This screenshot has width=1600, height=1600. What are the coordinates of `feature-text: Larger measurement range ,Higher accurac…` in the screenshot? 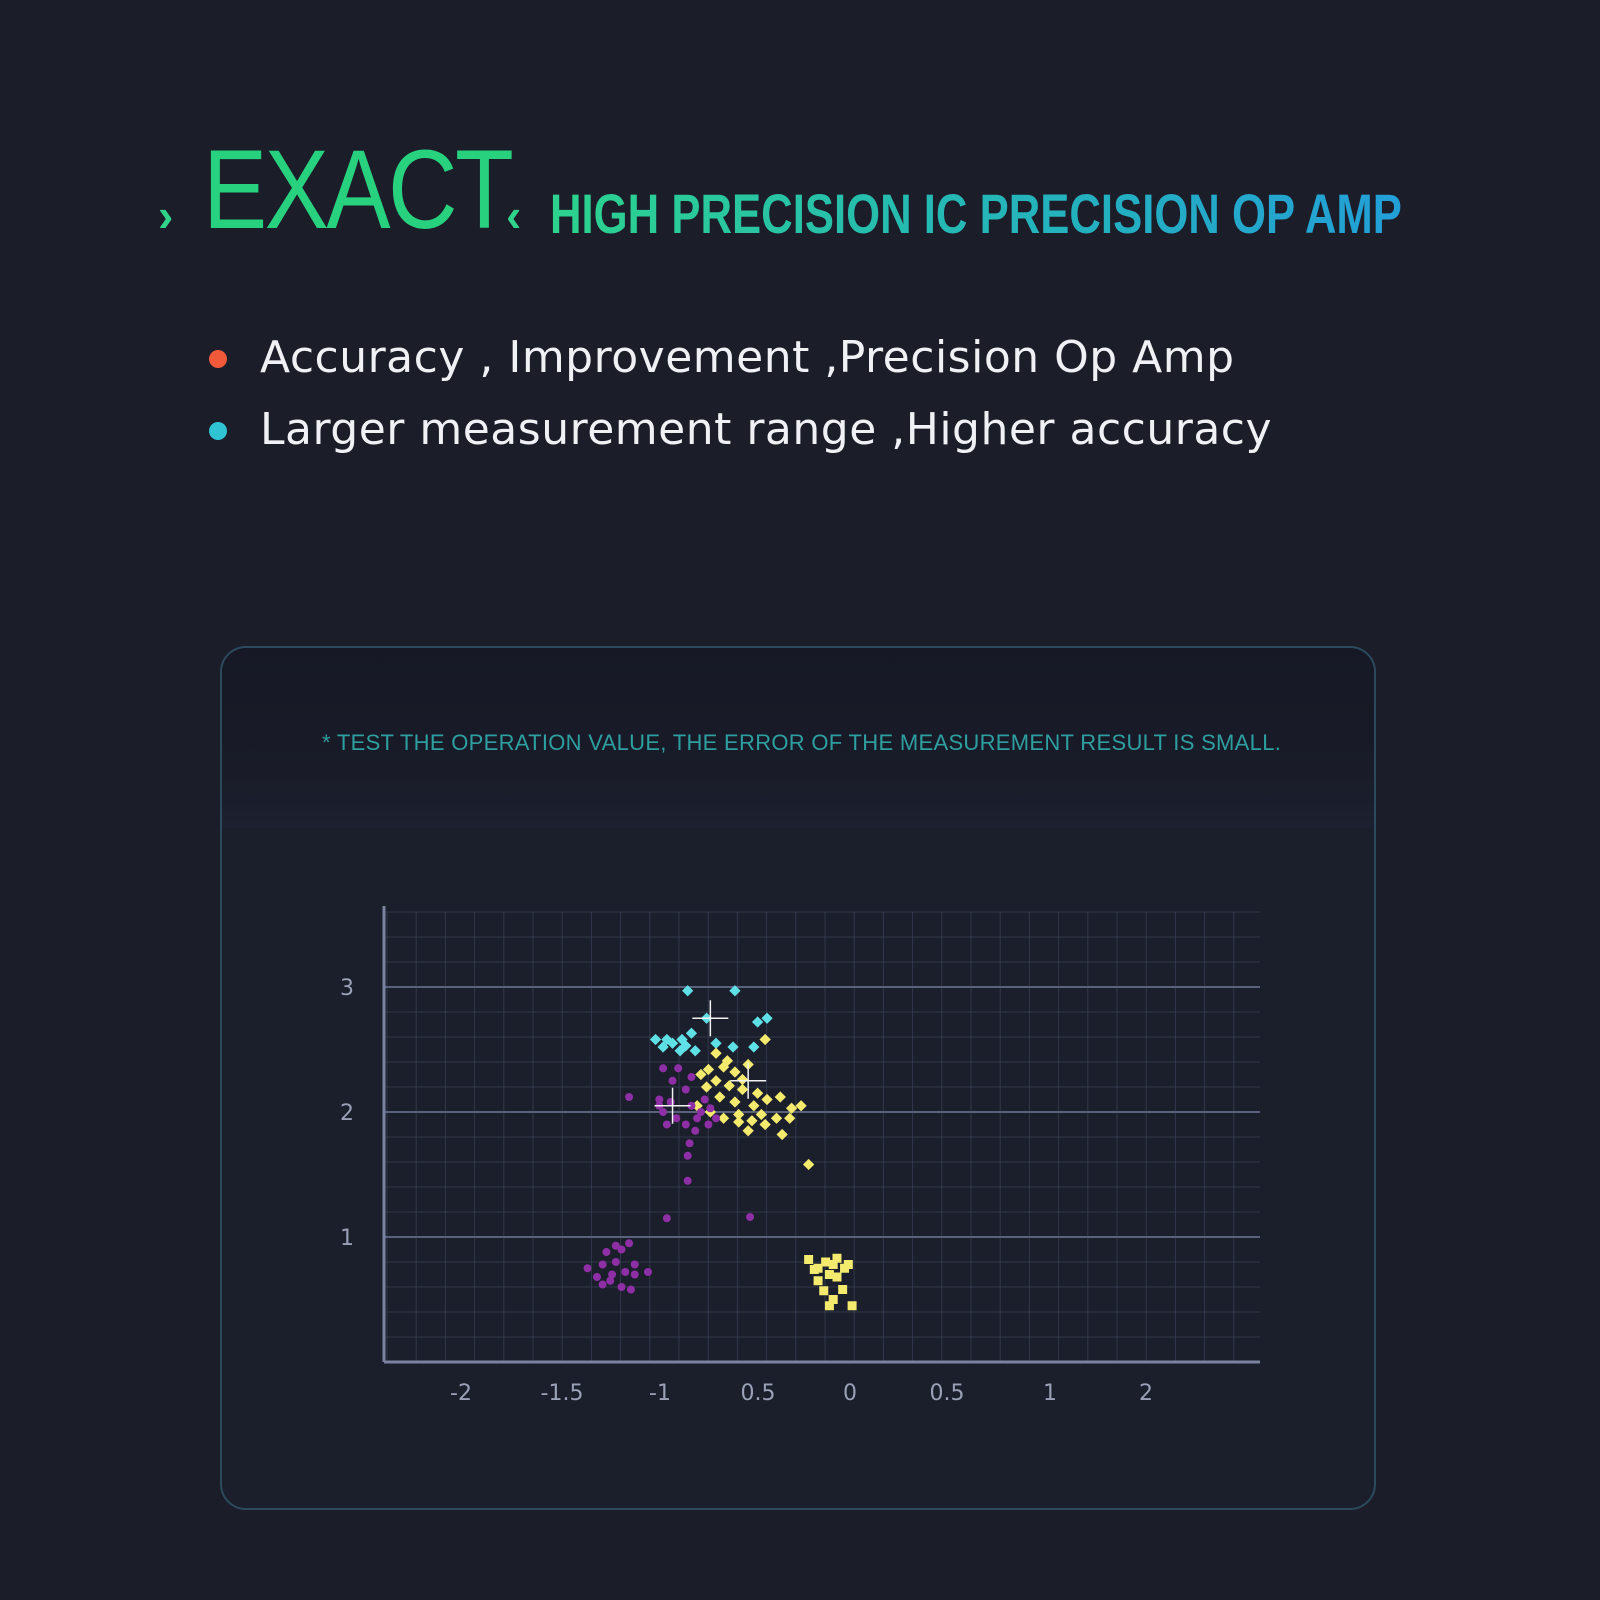 It's located at (766, 429).